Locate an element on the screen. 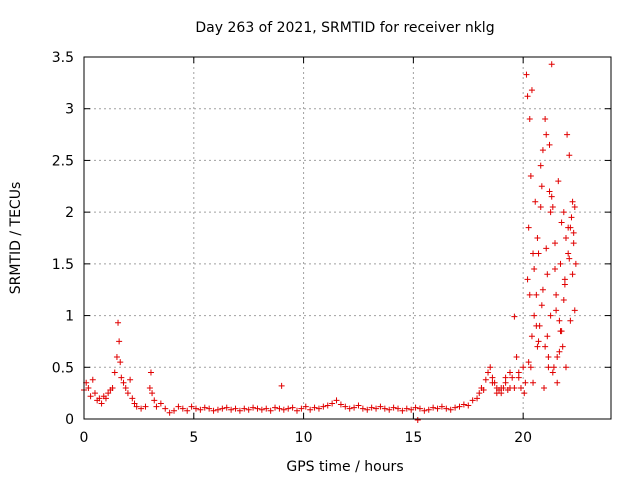 The image size is (640, 480). y-tick-label: 0 is located at coordinates (69, 420).